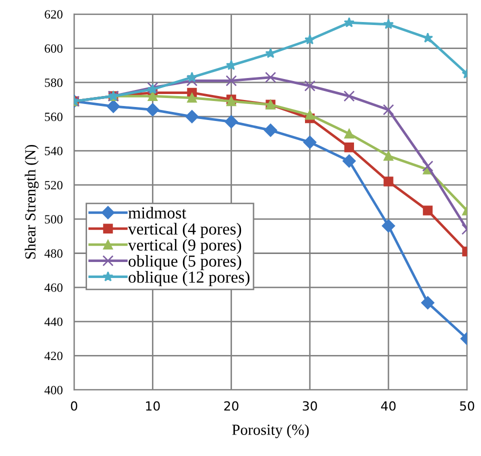 The image size is (481, 456). What do you see at coordinates (467, 406) in the screenshot?
I see `x-tick-label: 50` at bounding box center [467, 406].